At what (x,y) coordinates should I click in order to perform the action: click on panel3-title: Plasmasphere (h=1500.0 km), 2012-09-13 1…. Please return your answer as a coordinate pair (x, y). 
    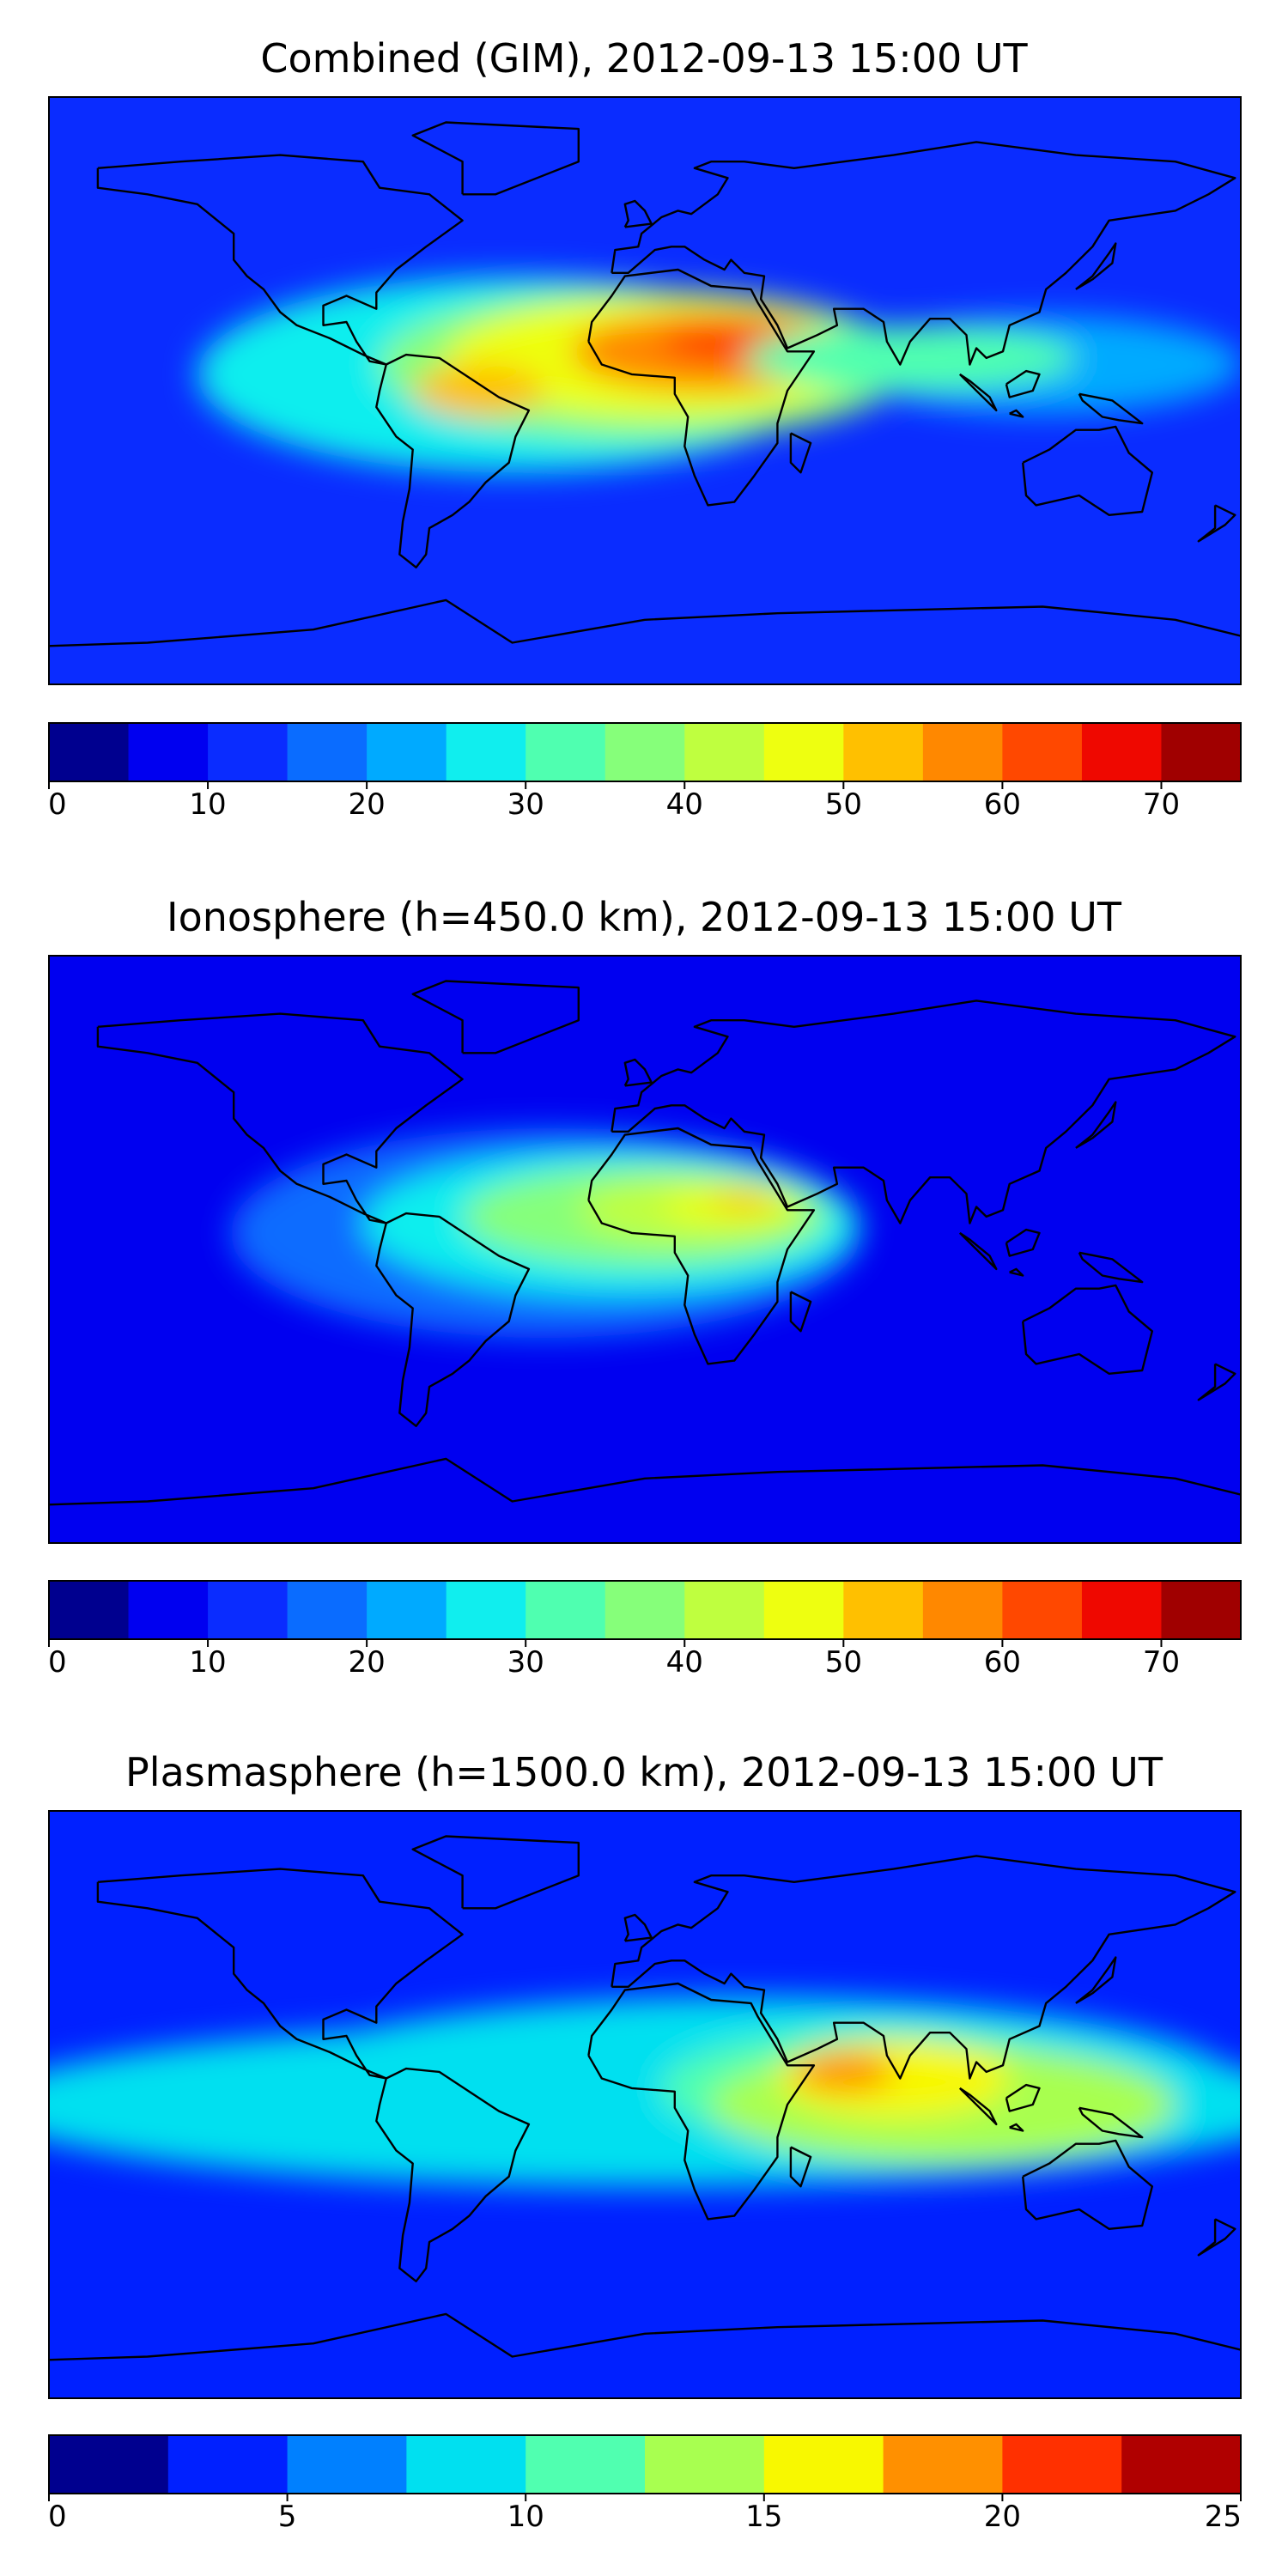
    Looking at the image, I should click on (644, 1772).